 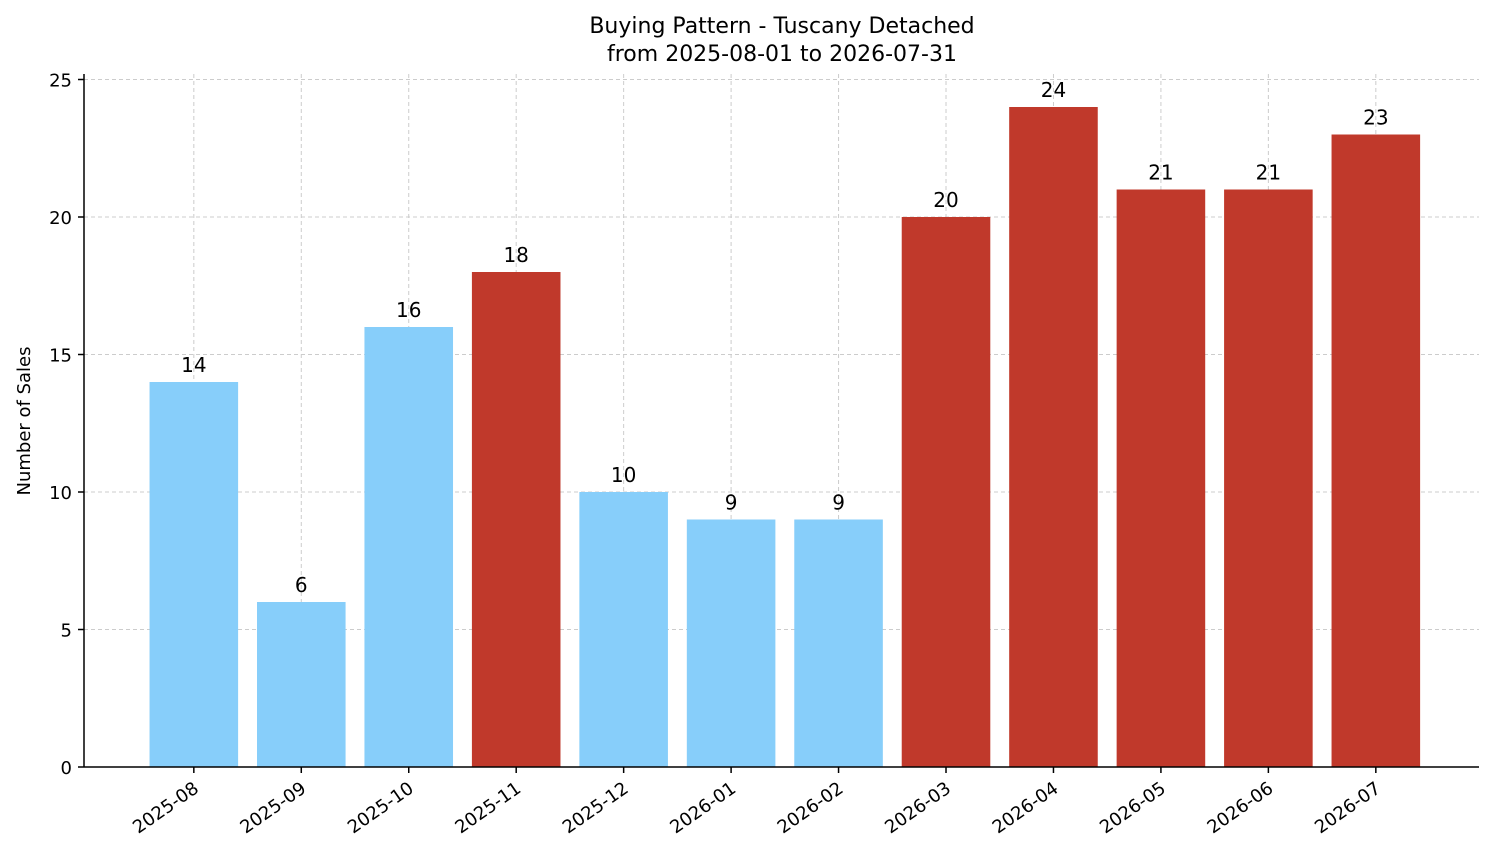 I want to click on data-label-2025-09: 6, so click(x=301, y=585).